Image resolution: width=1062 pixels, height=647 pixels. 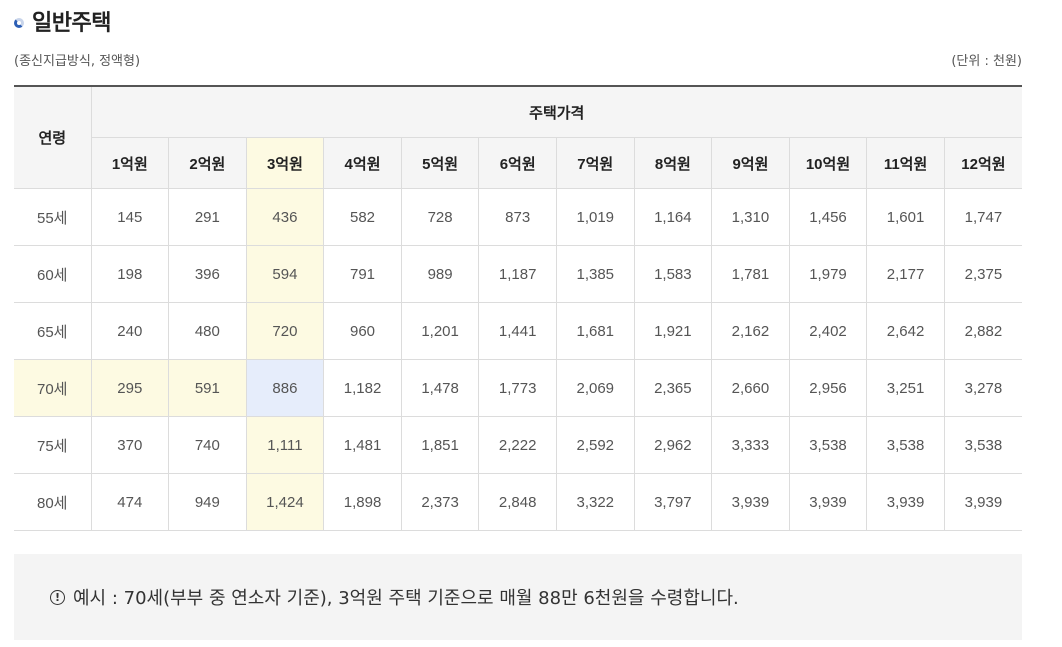 I want to click on value-cell: 1,681, so click(x=595, y=331).